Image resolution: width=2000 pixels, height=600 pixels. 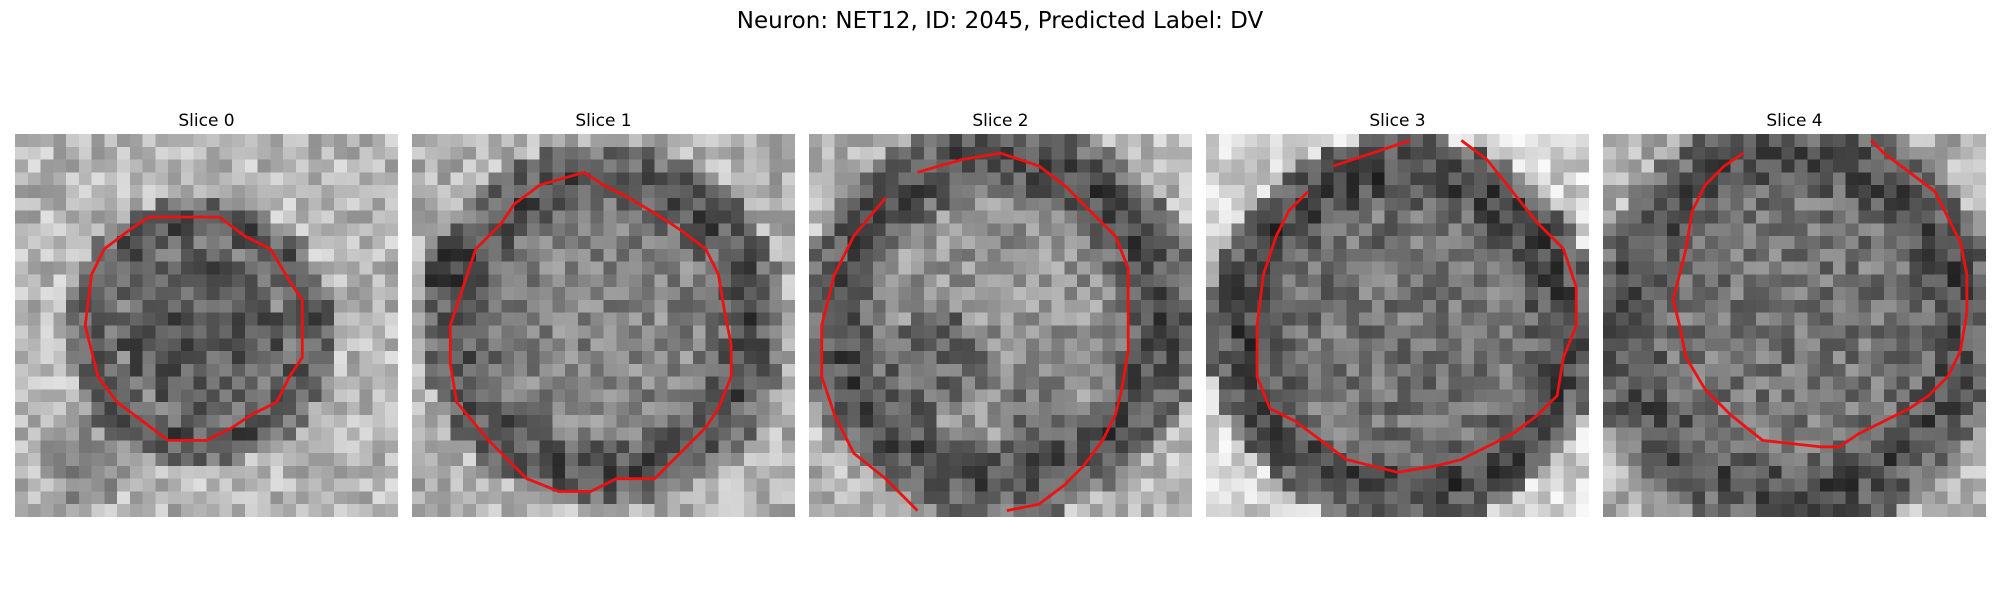 What do you see at coordinates (1397, 121) in the screenshot?
I see `slice-title-3: Slice 3` at bounding box center [1397, 121].